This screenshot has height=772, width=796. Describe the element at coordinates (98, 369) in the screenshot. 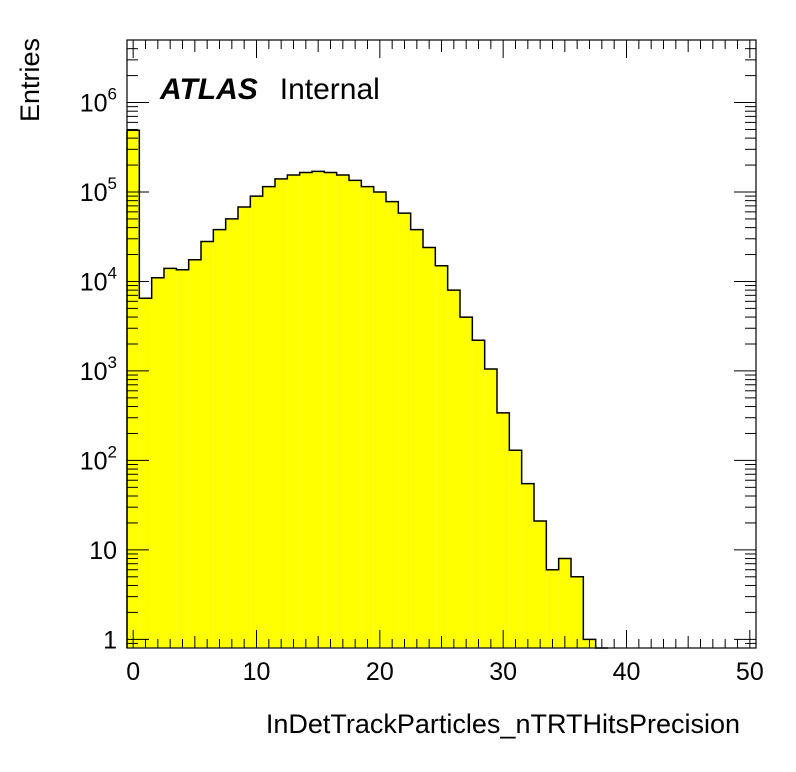

I see `y-tick-label: 10³` at that location.